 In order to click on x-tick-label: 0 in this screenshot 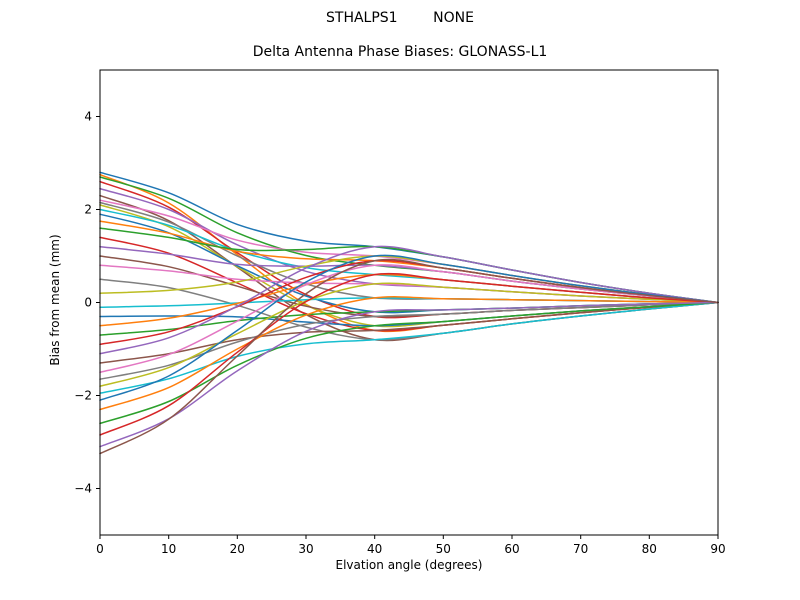, I will do `click(100, 549)`.